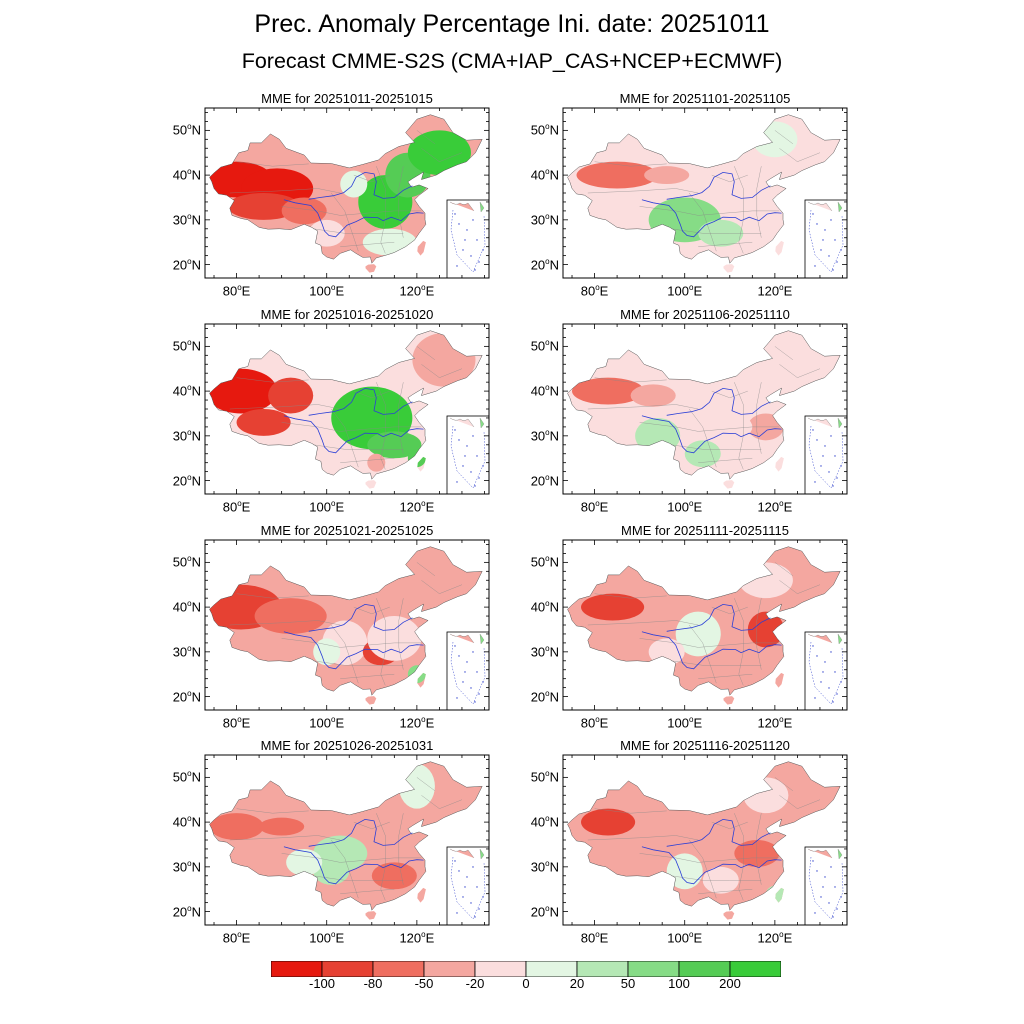 This screenshot has width=1024, height=1024. Describe the element at coordinates (482, 639) in the screenshot. I see `inset-taiwan` at that location.